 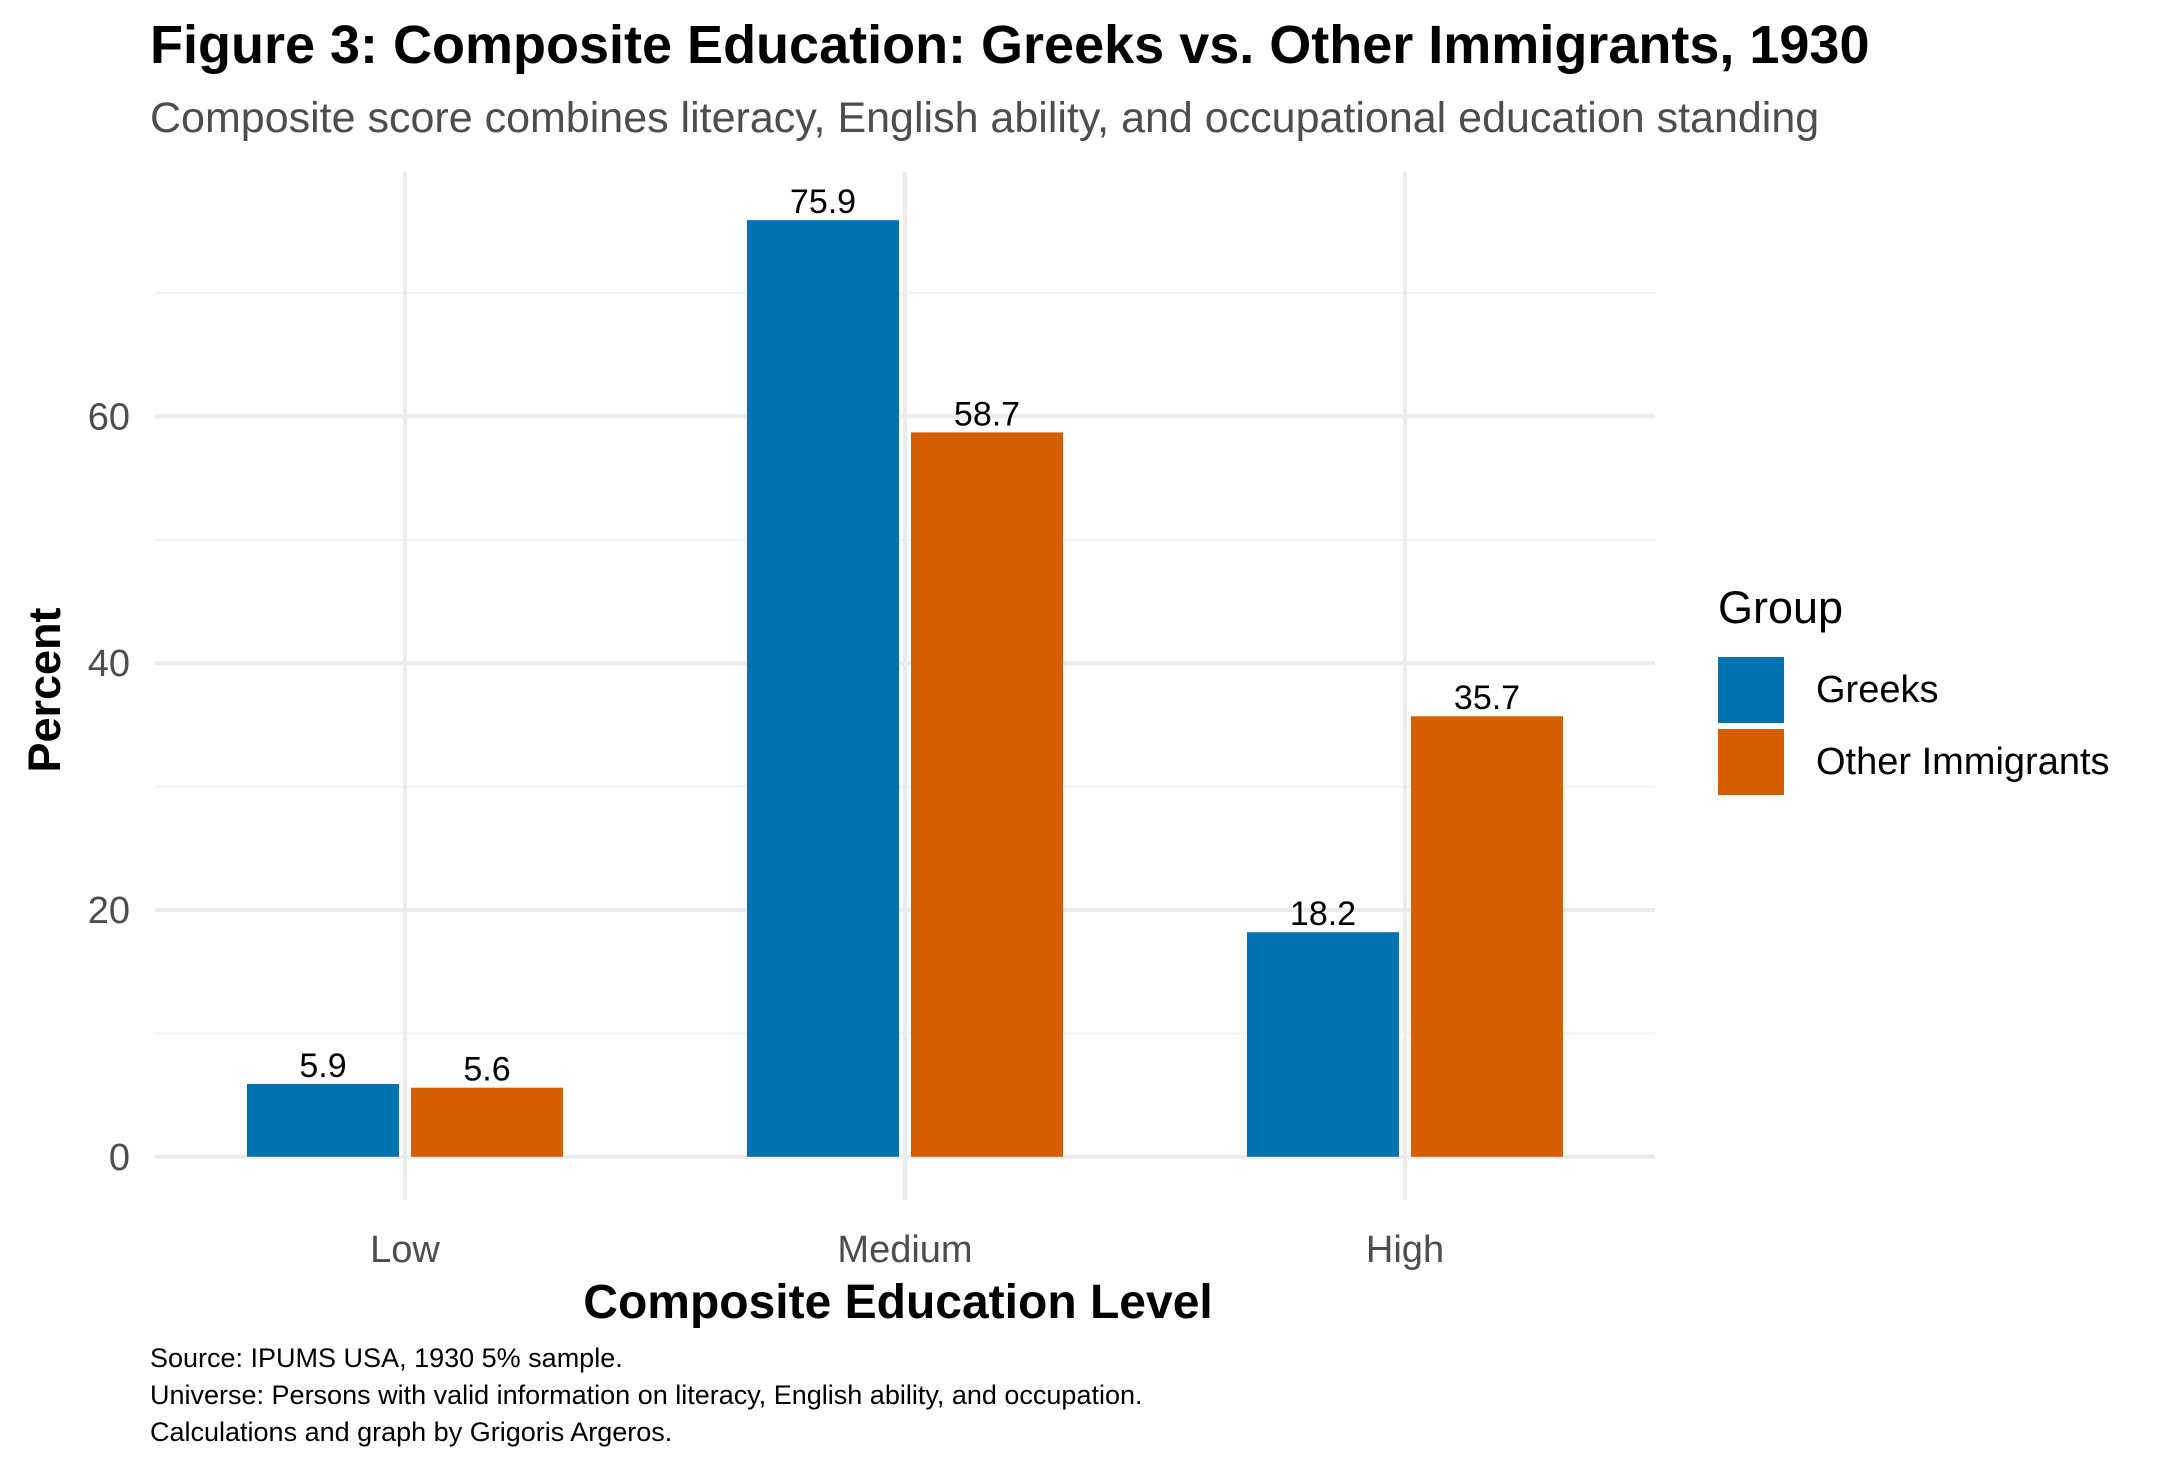 I want to click on y-tick-labels: 0 20 40 60, so click(x=109, y=787).